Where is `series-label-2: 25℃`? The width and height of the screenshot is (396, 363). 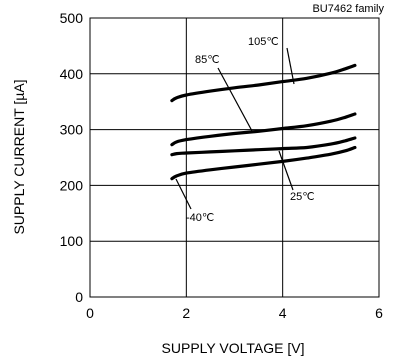
series-label-2: 25℃ is located at coordinates (302, 197).